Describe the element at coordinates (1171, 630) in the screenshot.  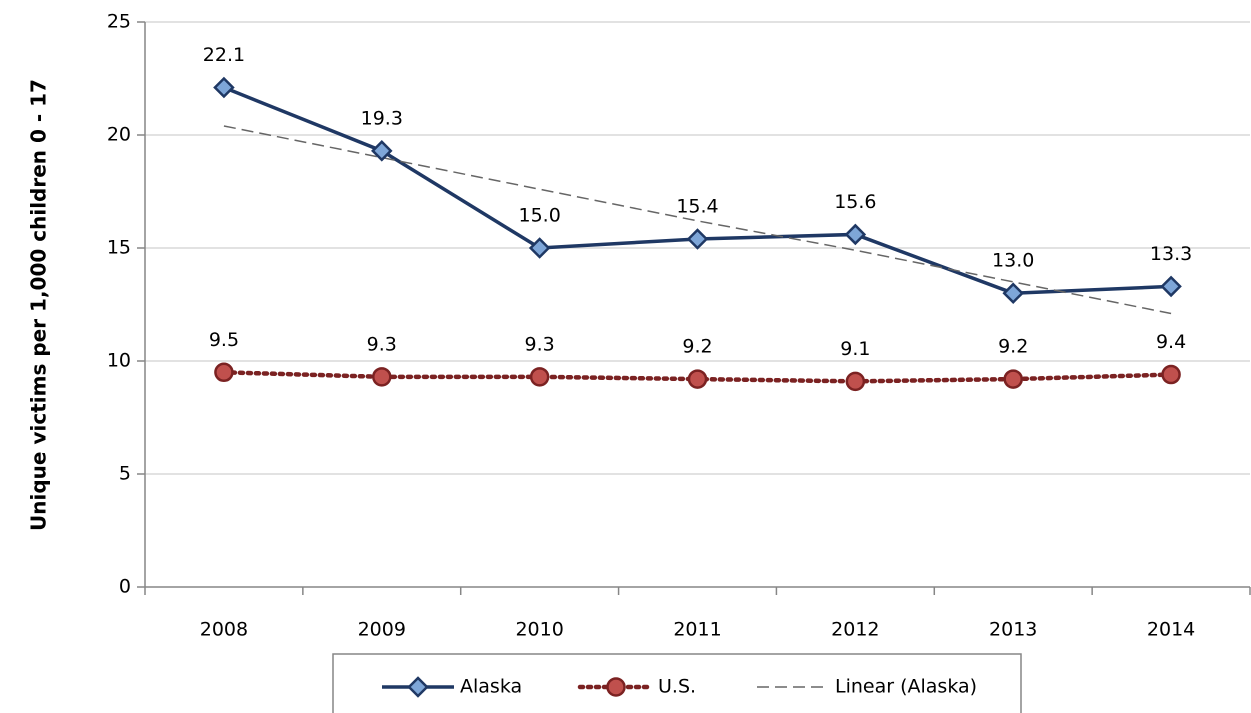
I see `x-tick-label: 2014` at that location.